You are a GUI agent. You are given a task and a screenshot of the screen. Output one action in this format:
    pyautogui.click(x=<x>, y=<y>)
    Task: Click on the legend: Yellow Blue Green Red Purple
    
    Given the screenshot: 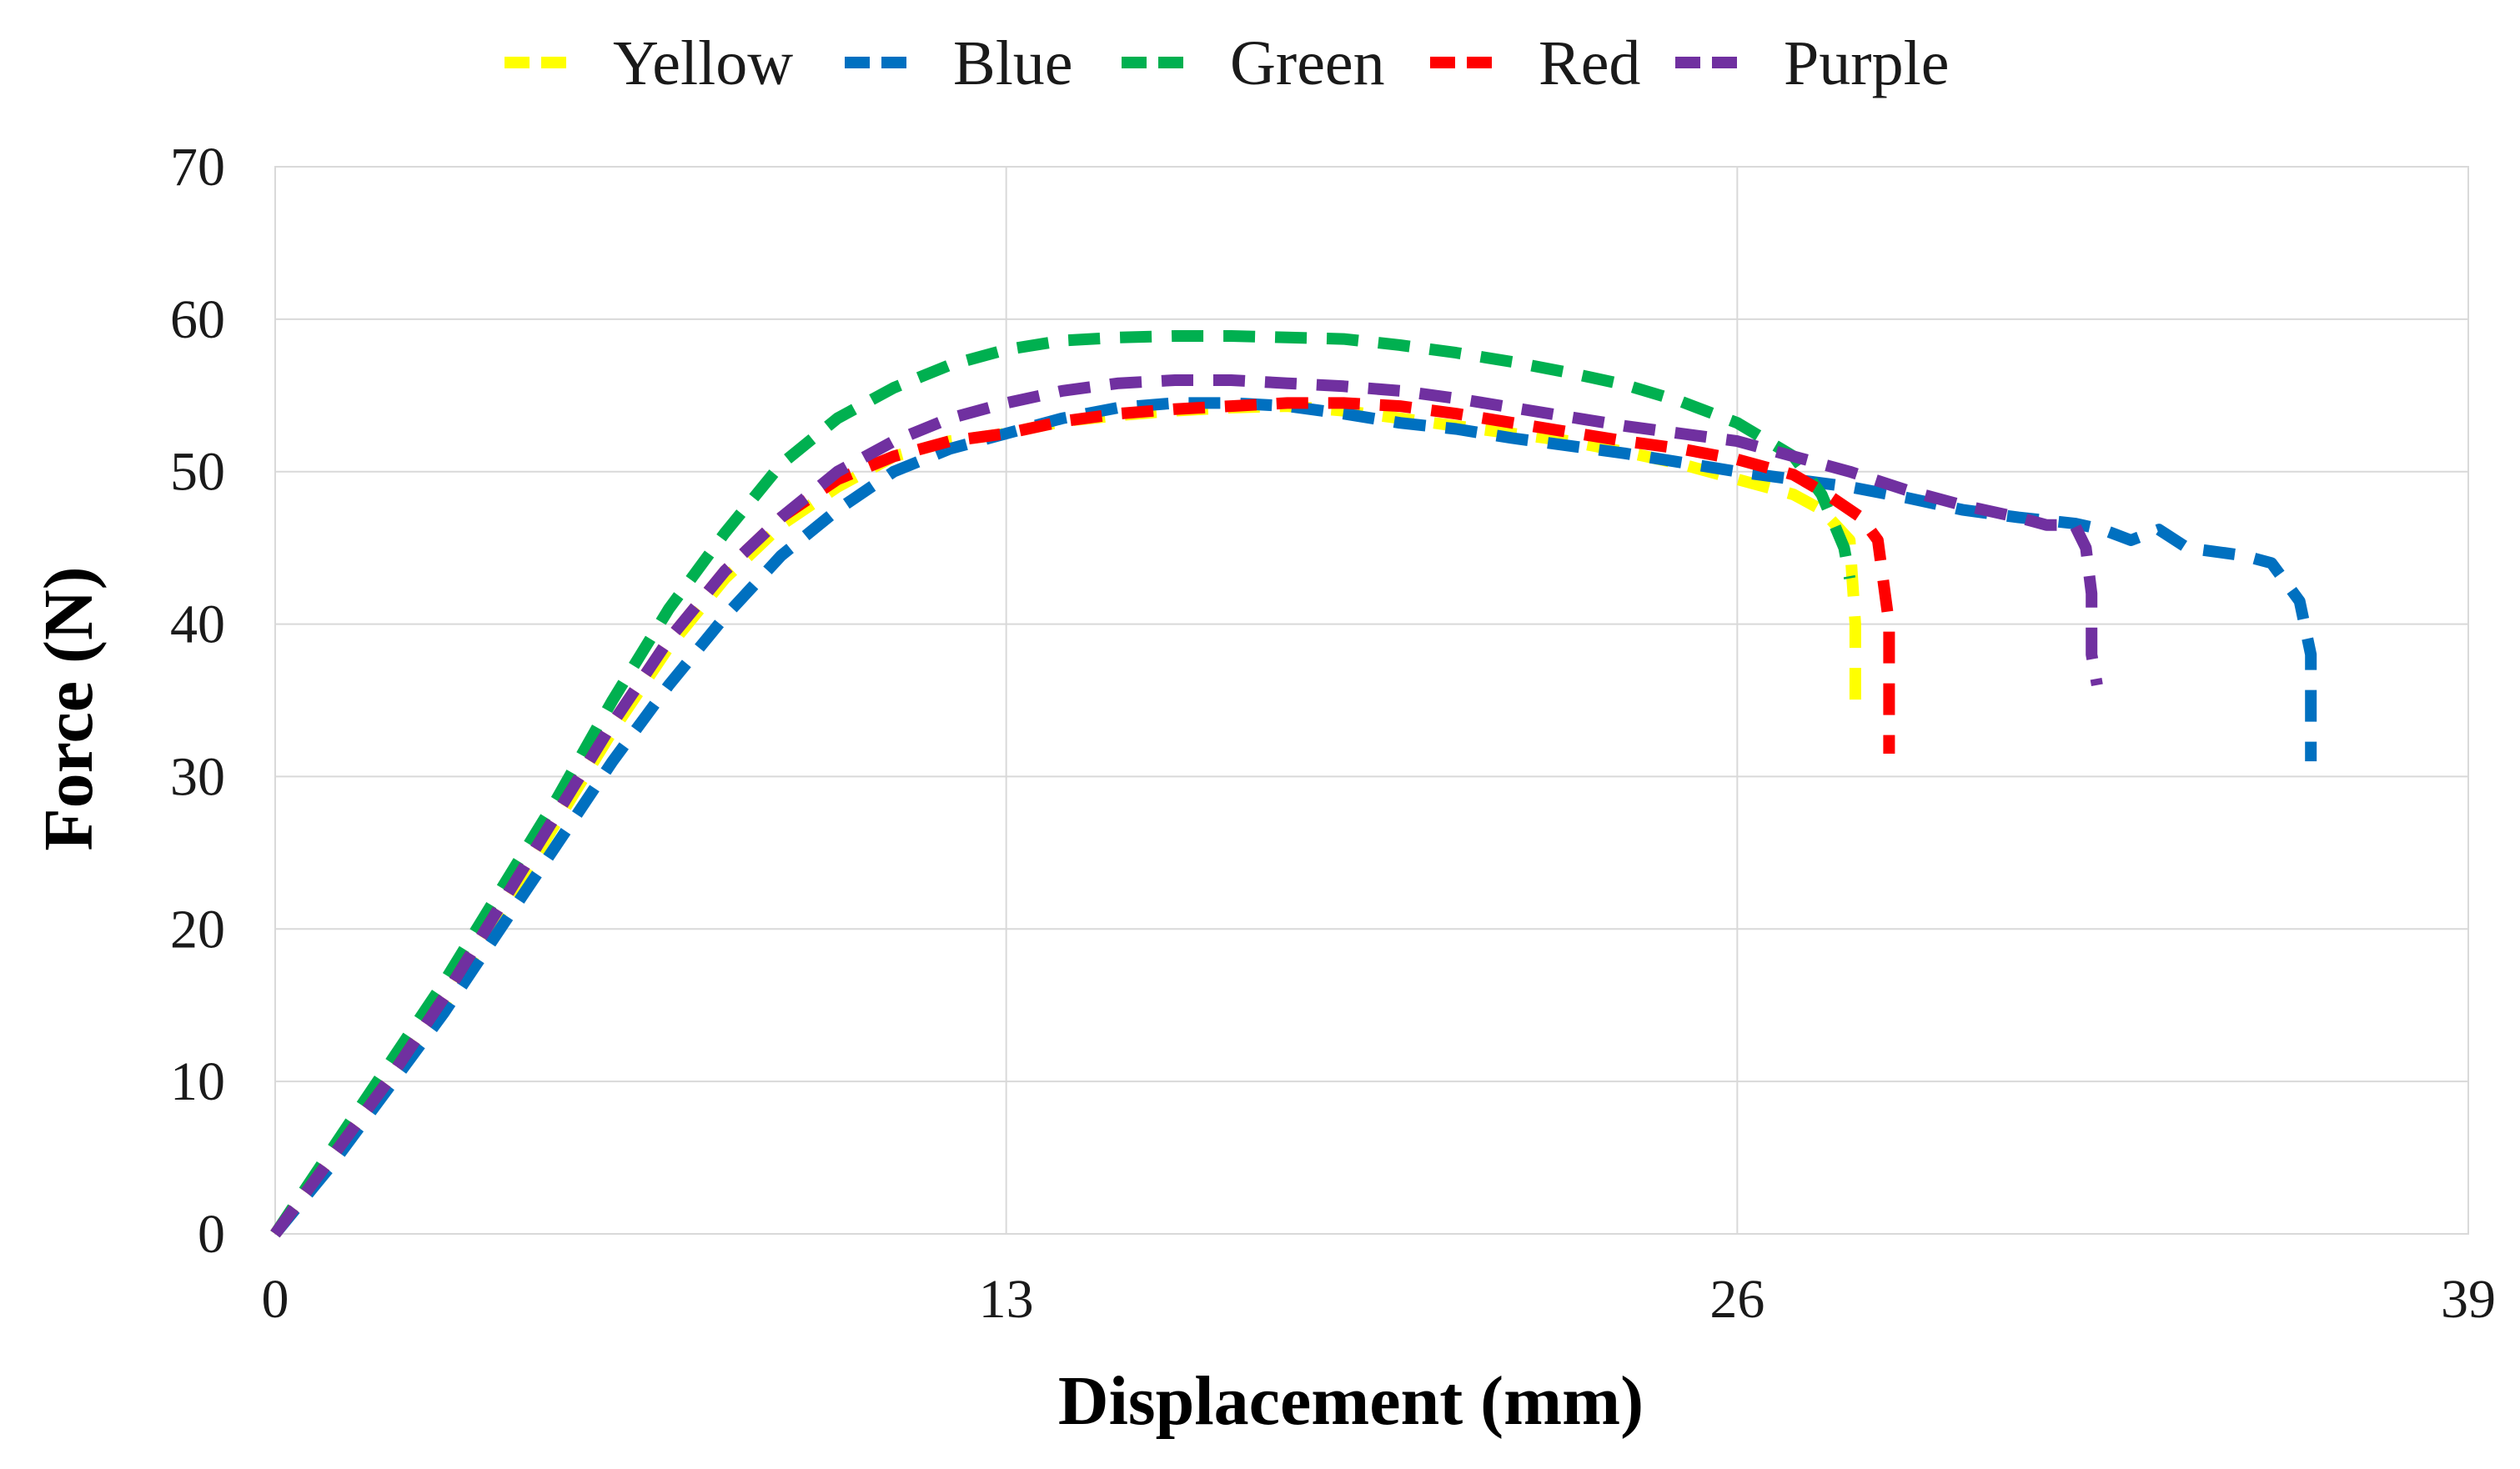 What is the action you would take?
    pyautogui.click(x=1227, y=63)
    